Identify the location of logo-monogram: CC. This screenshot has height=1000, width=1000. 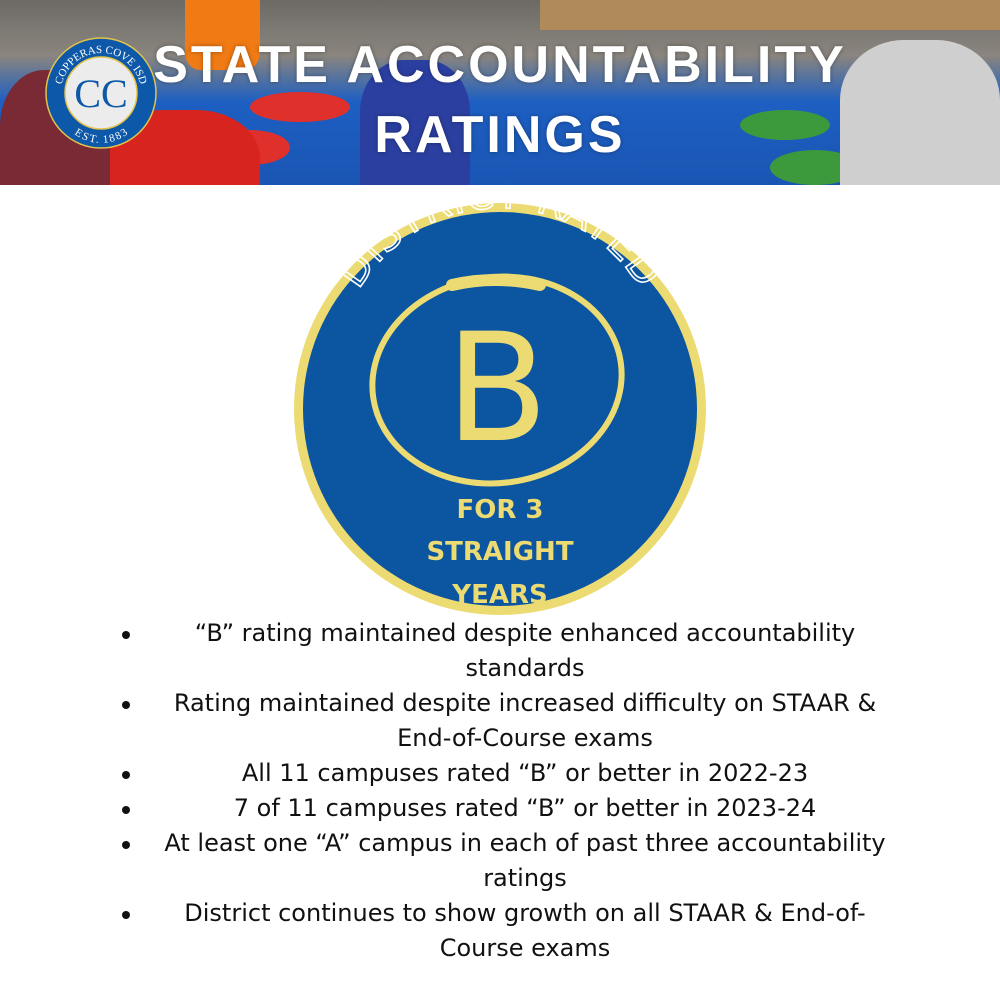
(100, 93).